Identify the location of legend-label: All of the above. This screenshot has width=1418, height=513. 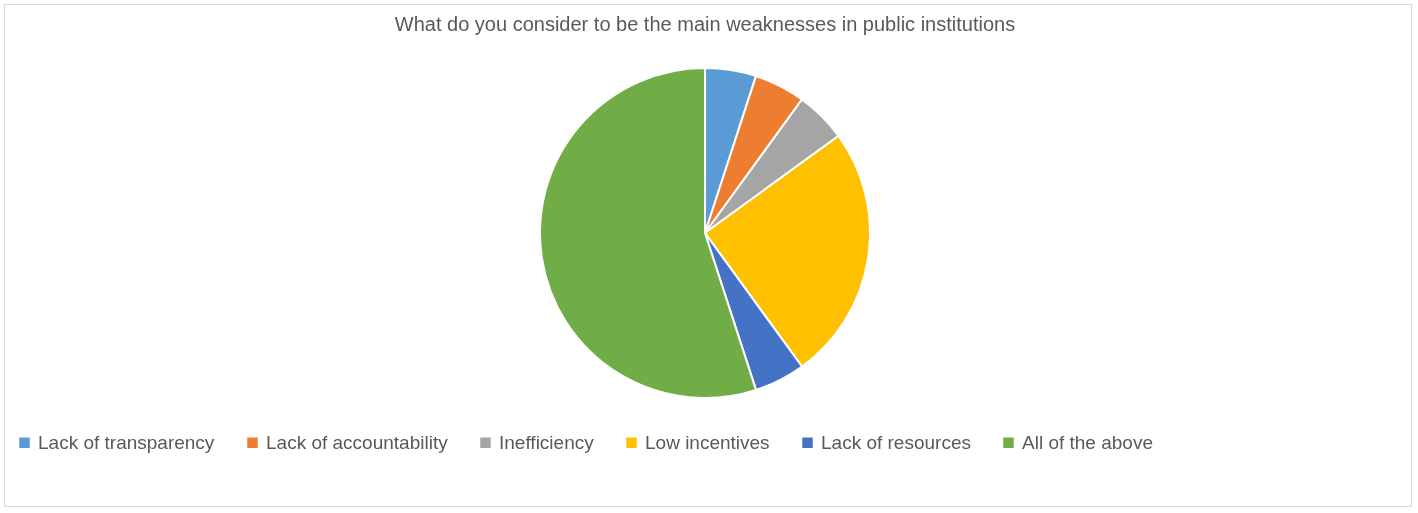
(1087, 442).